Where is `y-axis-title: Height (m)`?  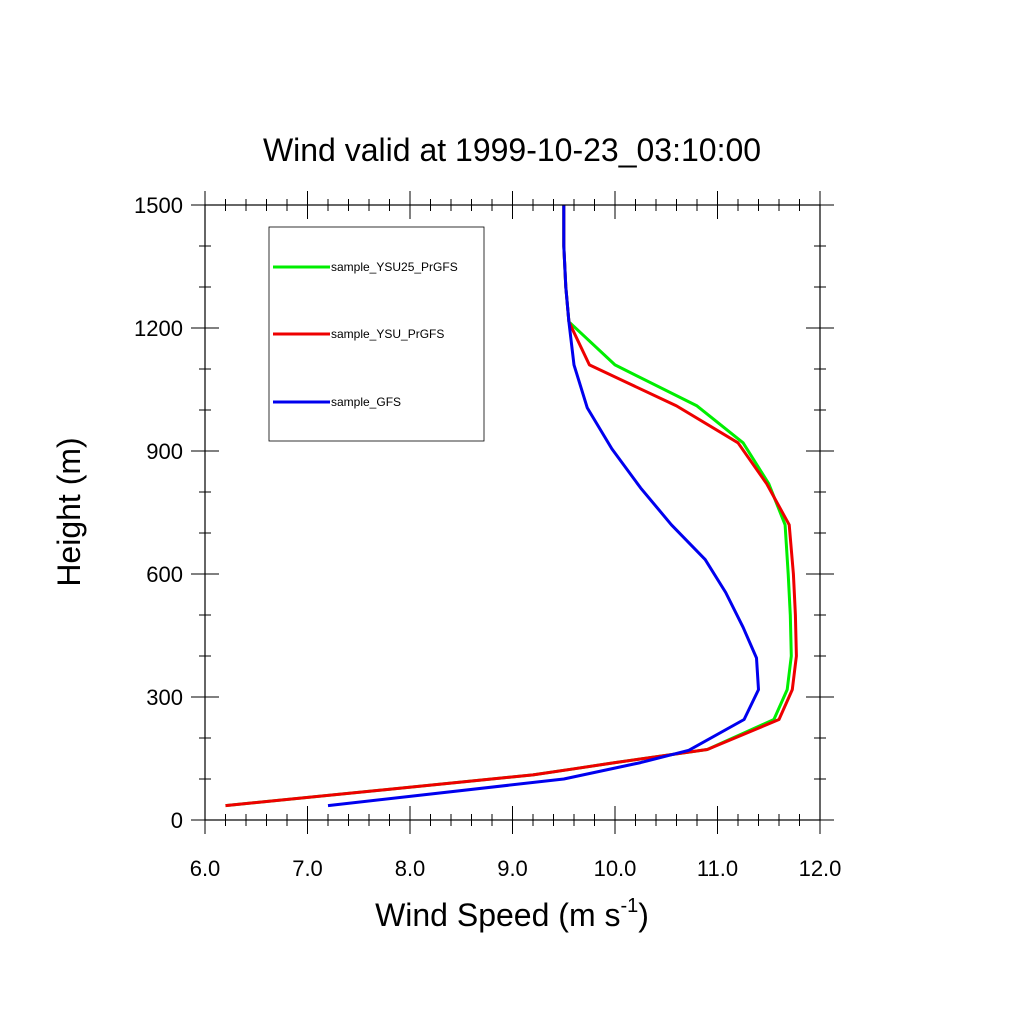
y-axis-title: Height (m) is located at coordinates (69, 511).